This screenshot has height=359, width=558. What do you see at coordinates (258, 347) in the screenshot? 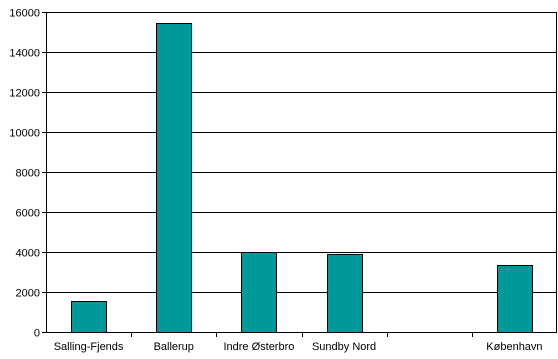
I see `x-tick-label: Indre Østerbro` at bounding box center [258, 347].